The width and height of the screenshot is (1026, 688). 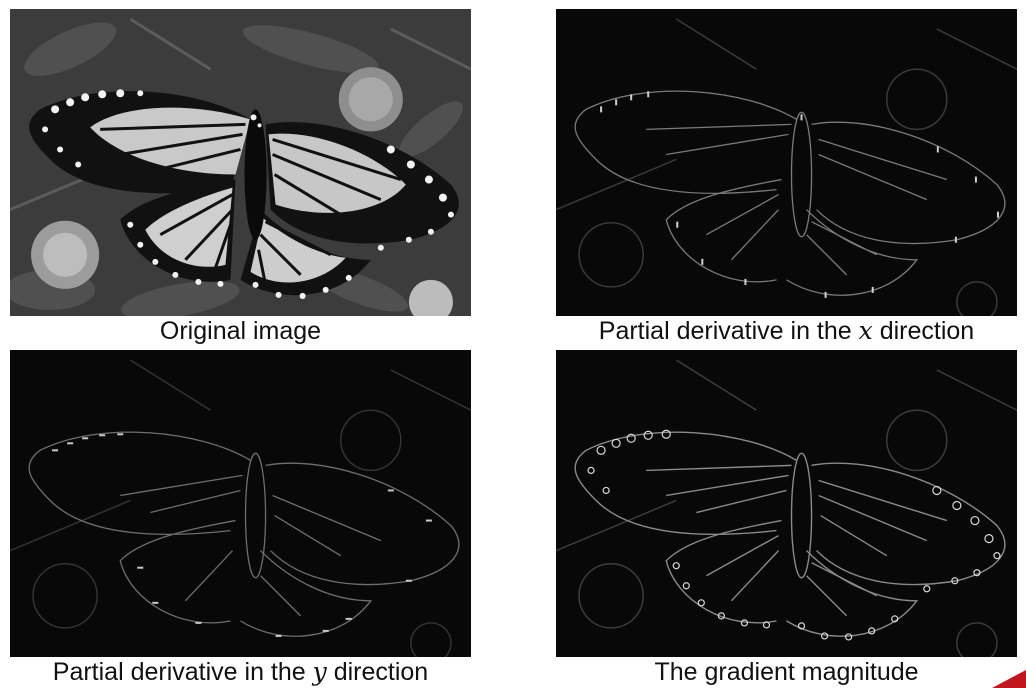 I want to click on y-derivative-caption-suffix: direction, so click(x=377, y=672).